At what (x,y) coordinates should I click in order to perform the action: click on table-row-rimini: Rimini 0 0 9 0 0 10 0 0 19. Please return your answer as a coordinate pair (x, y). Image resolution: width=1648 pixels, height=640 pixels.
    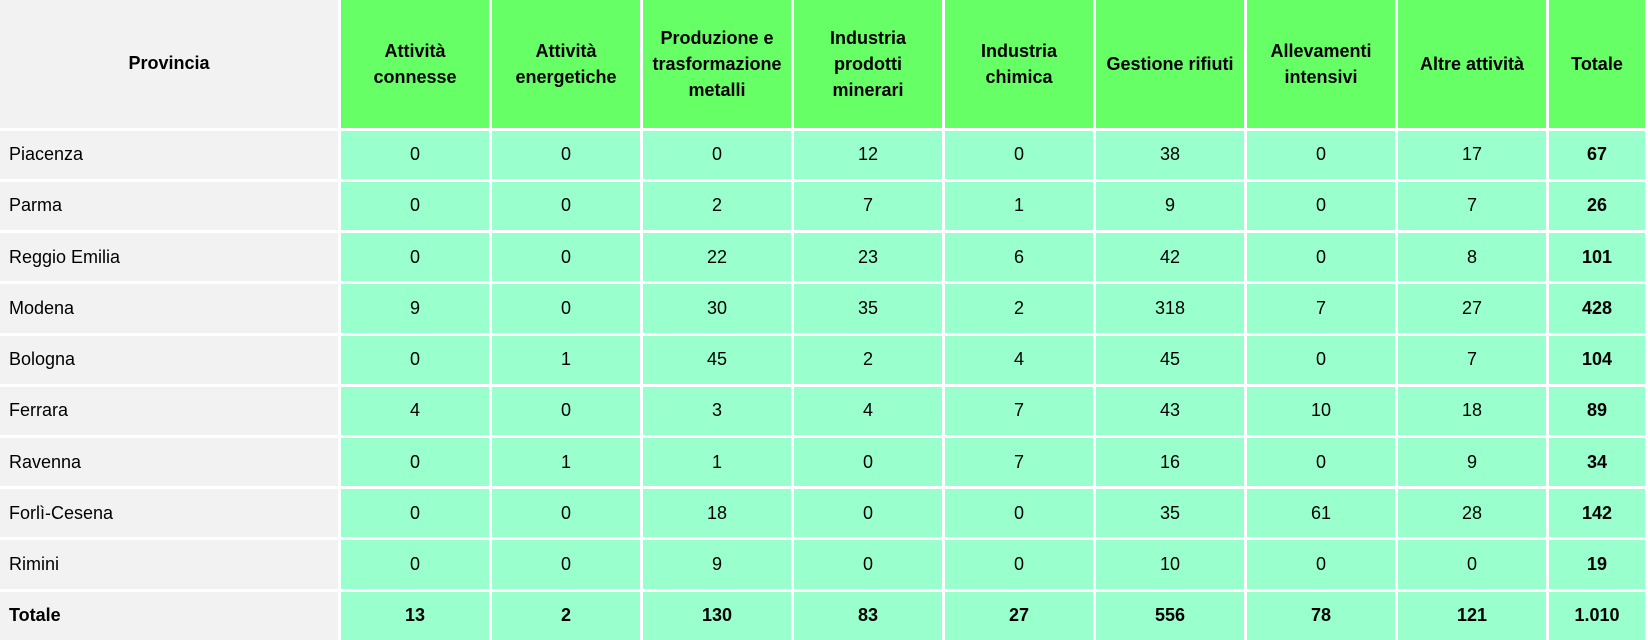
    Looking at the image, I should click on (824, 564).